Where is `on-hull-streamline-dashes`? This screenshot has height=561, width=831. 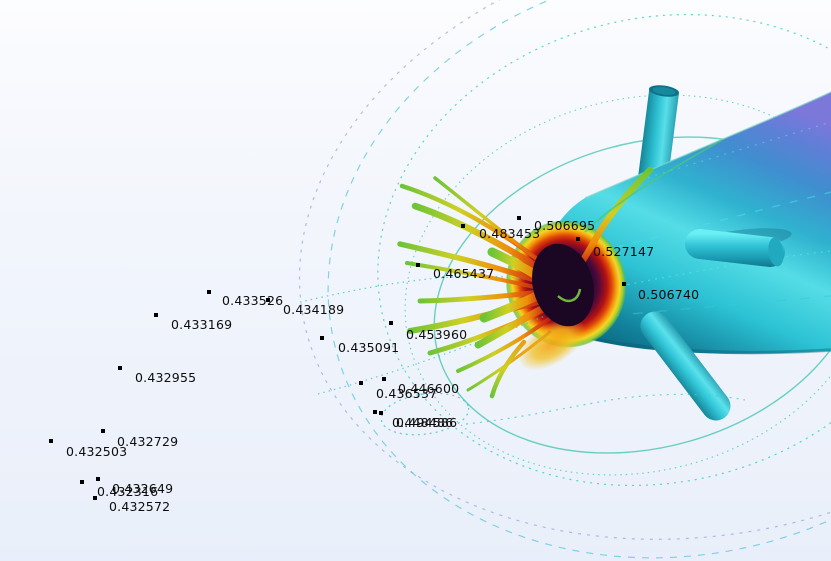
on-hull-streamline-dashes is located at coordinates (707, 220).